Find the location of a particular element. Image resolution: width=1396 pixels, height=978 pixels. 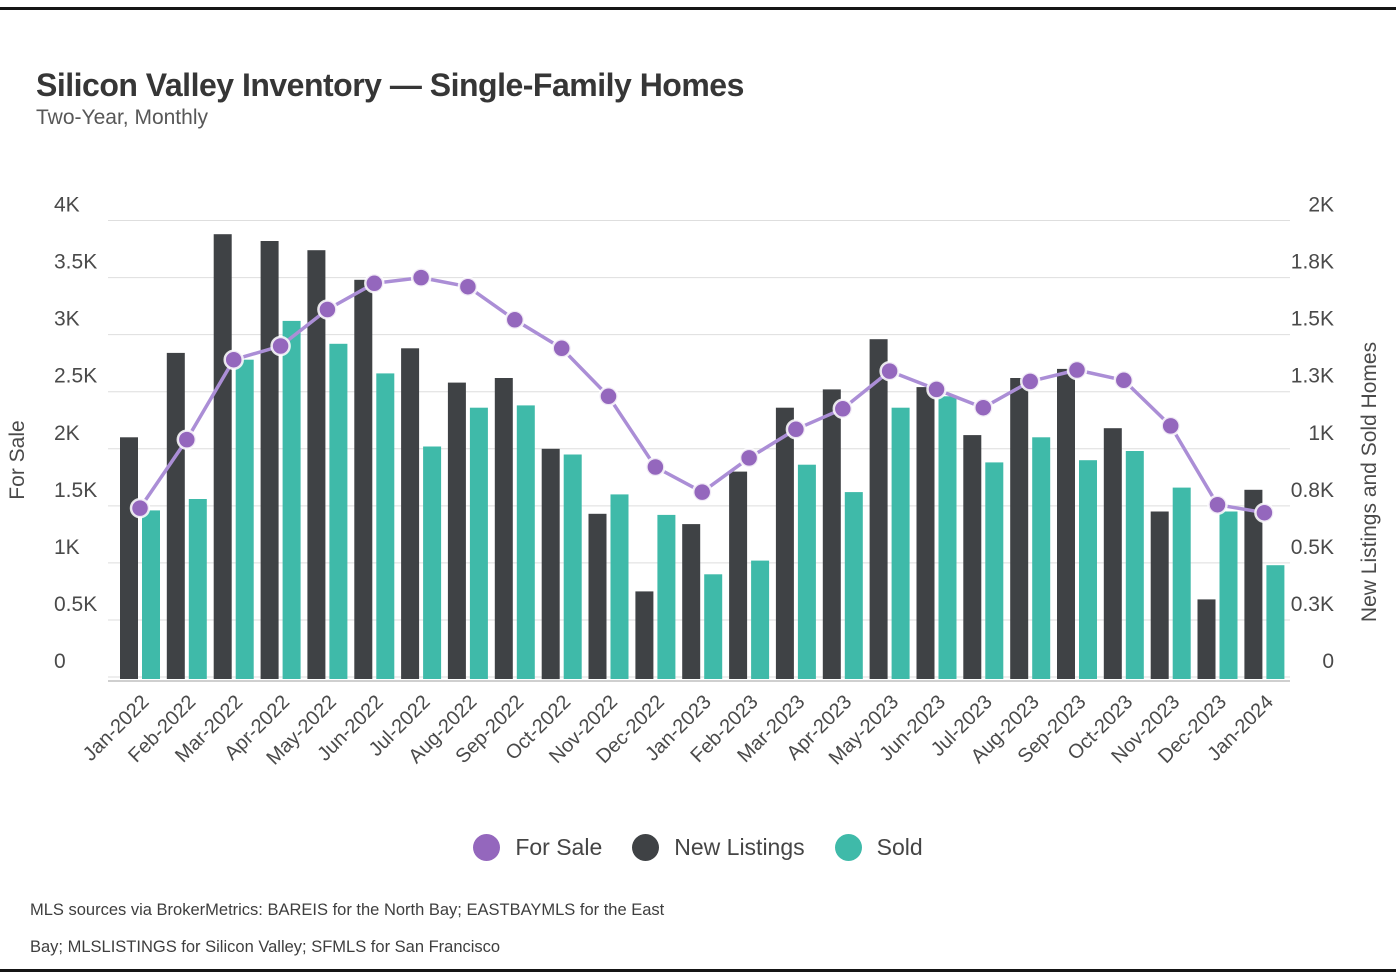

bar-new-listings-Feb-2023 is located at coordinates (738, 575).